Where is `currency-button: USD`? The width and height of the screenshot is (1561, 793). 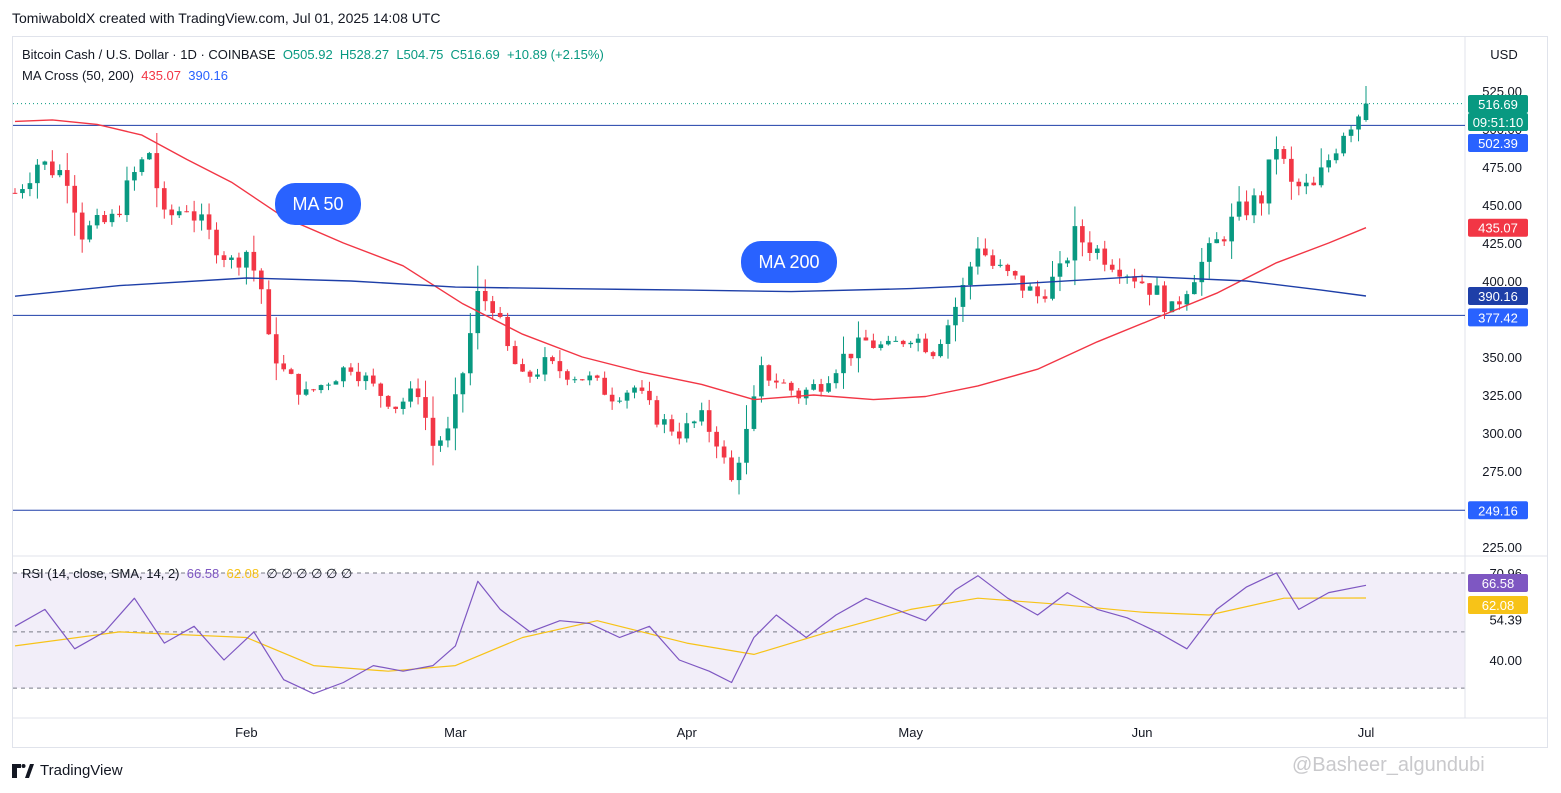
currency-button: USD is located at coordinates (1504, 54).